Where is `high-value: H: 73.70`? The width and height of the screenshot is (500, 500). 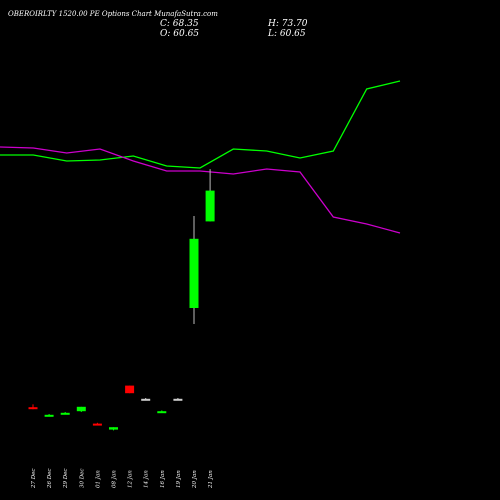 high-value: H: 73.70 is located at coordinates (288, 24).